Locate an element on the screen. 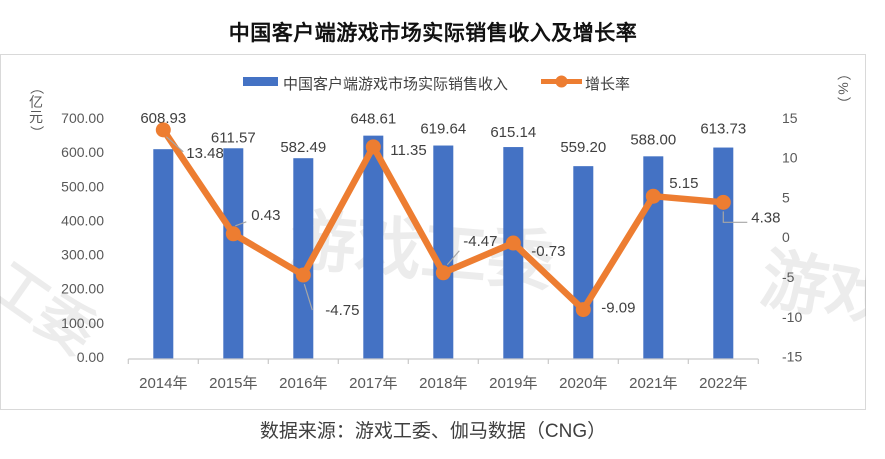  revenue-bar-2014年 is located at coordinates (163, 254).